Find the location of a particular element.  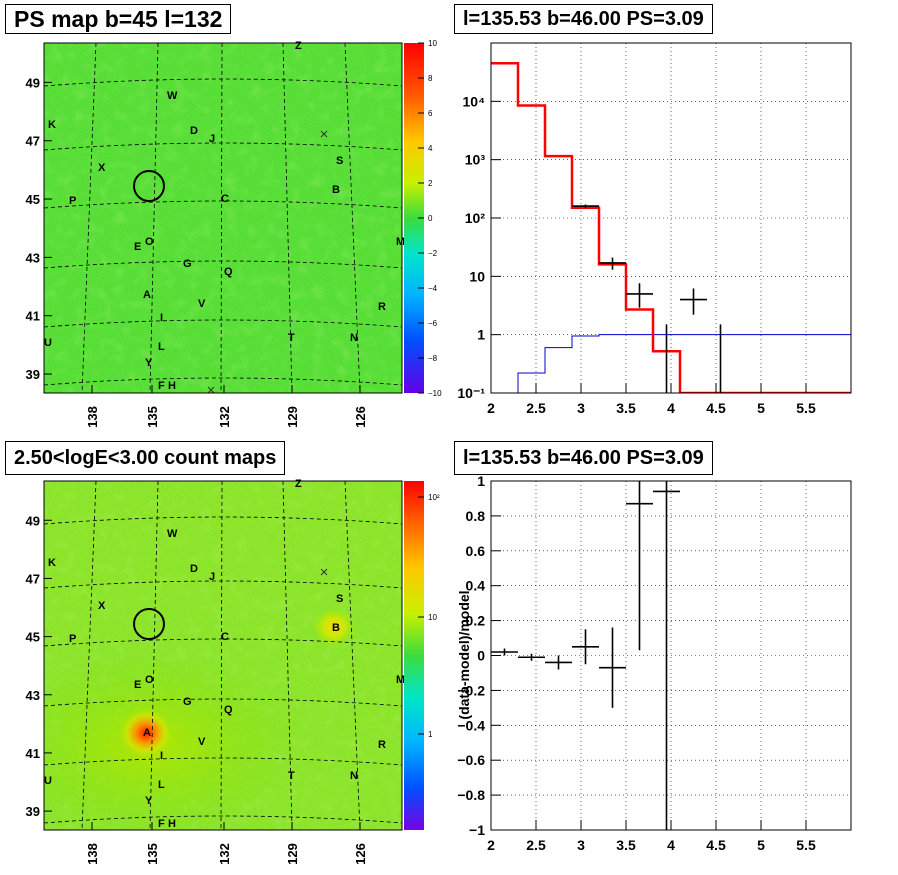

y-tick-label: 0 is located at coordinates (481, 656).